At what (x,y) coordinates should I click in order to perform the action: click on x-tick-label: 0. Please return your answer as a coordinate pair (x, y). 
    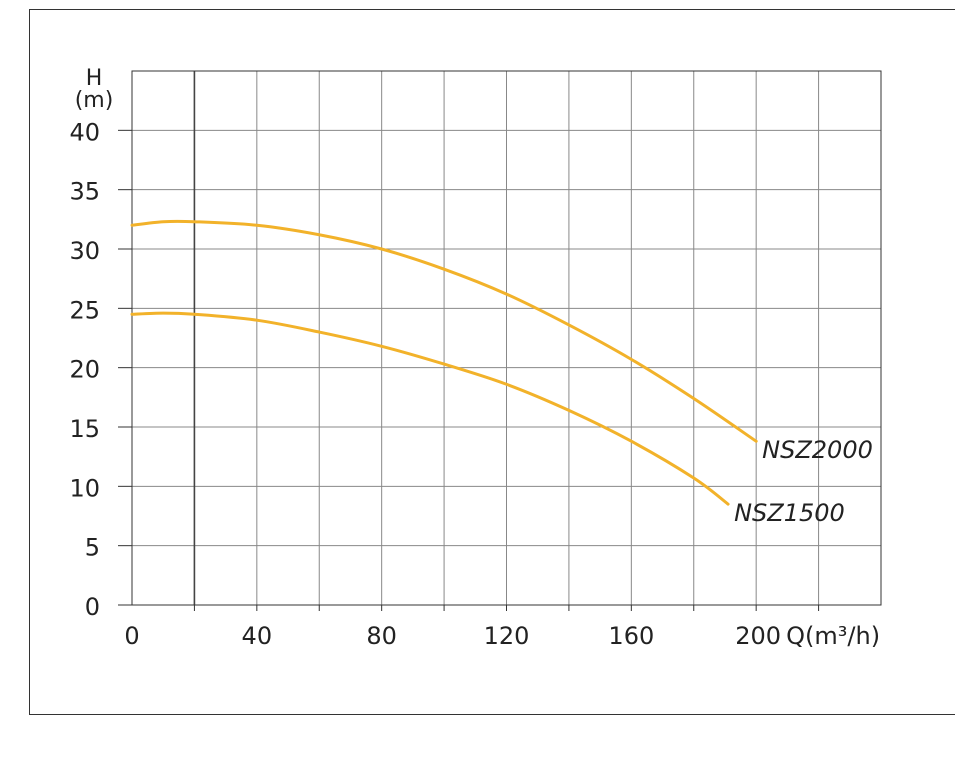
    Looking at the image, I should click on (131, 636).